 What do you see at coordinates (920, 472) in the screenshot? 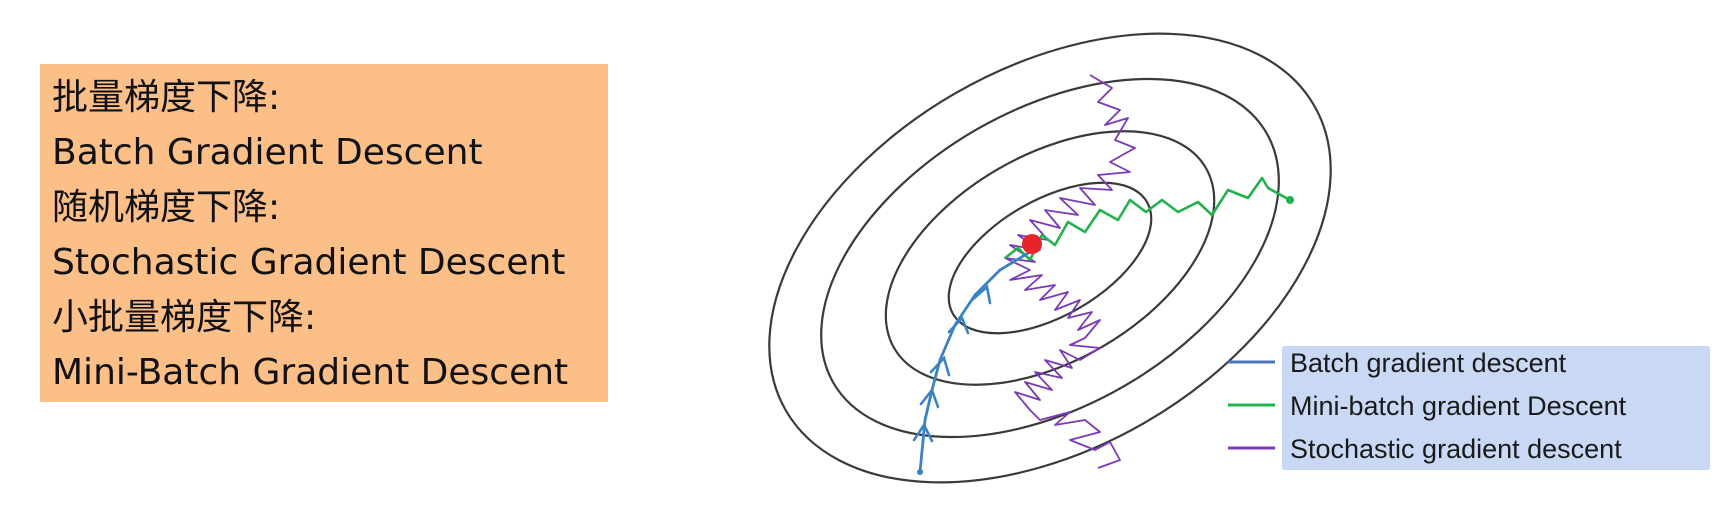
I see `batch-start-dot` at bounding box center [920, 472].